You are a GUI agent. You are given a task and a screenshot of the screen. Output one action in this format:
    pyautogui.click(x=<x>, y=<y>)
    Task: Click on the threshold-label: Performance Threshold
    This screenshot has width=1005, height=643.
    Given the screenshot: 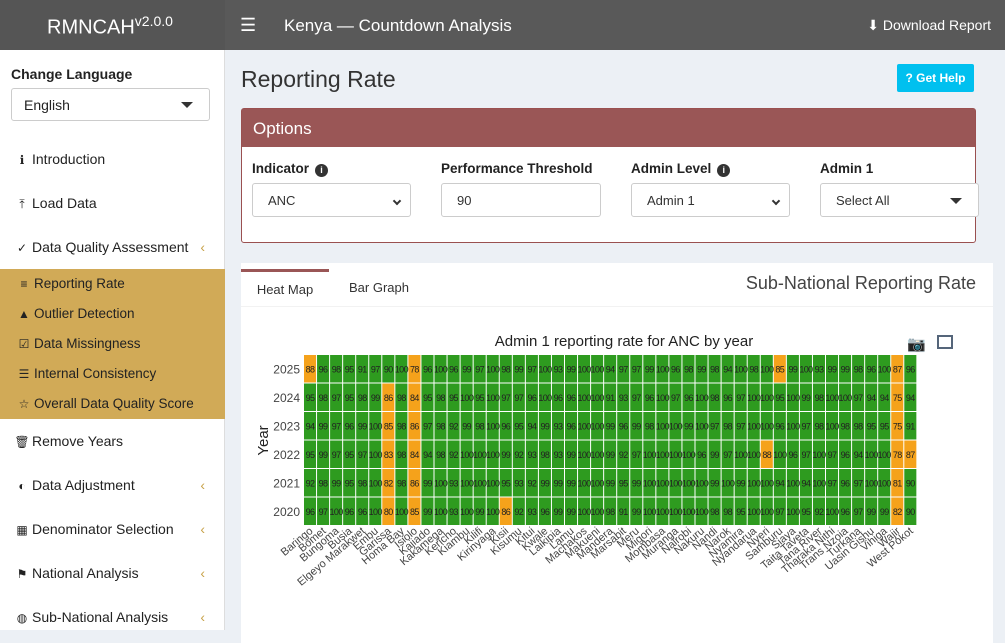 What is the action you would take?
    pyautogui.click(x=517, y=168)
    